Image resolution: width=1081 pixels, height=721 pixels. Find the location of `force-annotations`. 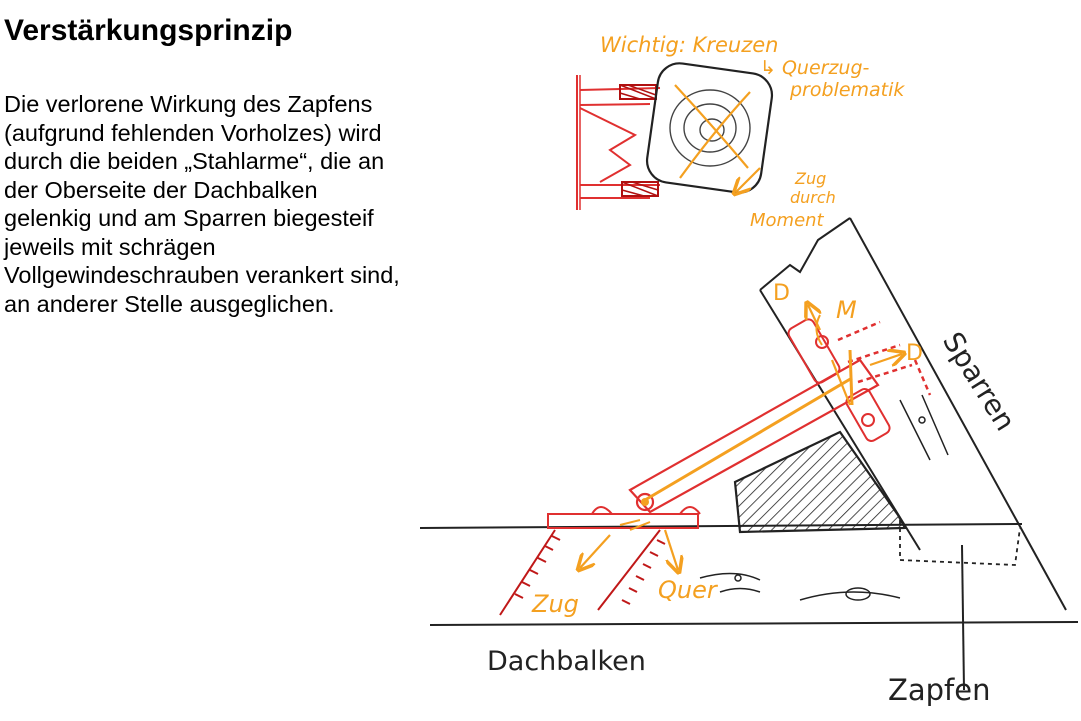

force-annotations is located at coordinates (741, 437).